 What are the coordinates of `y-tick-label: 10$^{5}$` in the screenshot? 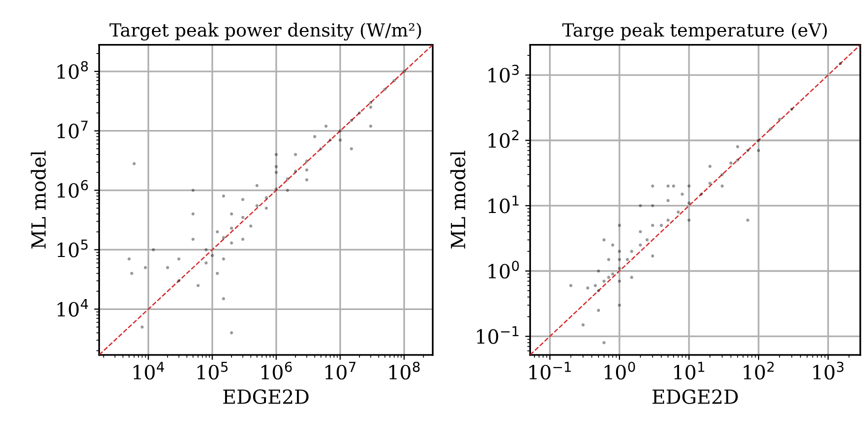 It's located at (73, 249).